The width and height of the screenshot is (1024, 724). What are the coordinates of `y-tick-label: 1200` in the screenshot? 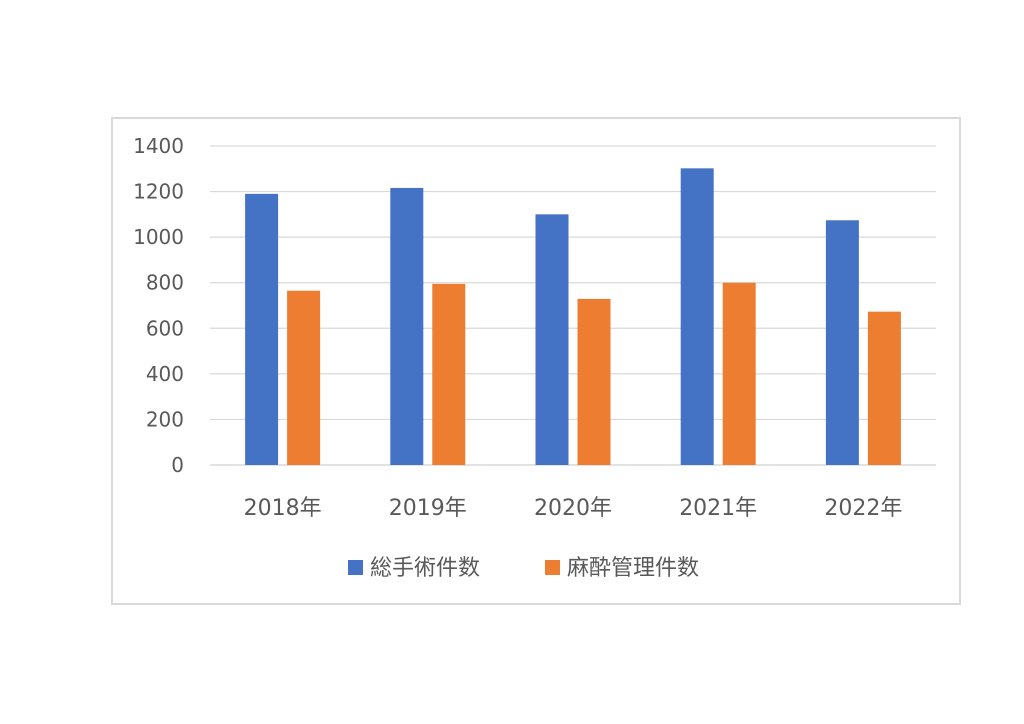 It's located at (158, 192).